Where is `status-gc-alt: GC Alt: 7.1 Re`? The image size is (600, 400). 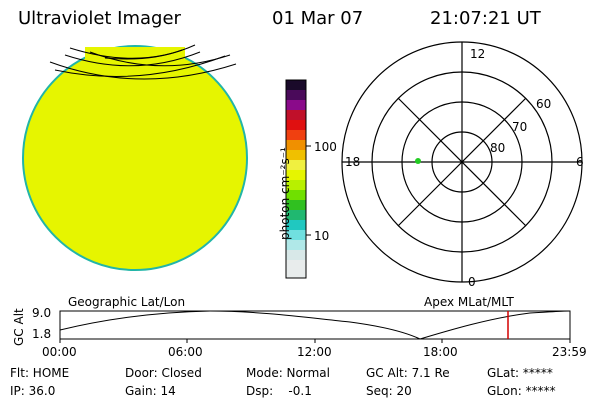 status-gc-alt: GC Alt: 7.1 Re is located at coordinates (408, 373).